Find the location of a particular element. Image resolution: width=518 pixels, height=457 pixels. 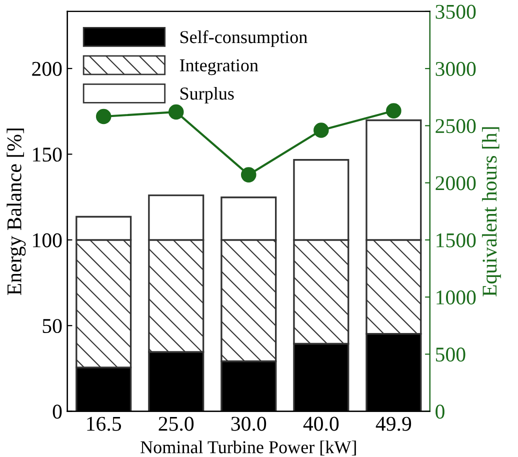

y-tick-label: 50 is located at coordinates (52, 326).